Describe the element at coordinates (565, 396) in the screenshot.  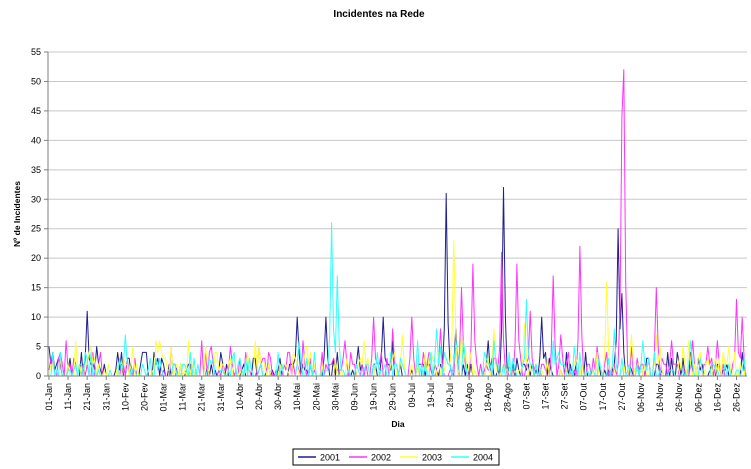
I see `x-tick-label: 27-Set` at that location.